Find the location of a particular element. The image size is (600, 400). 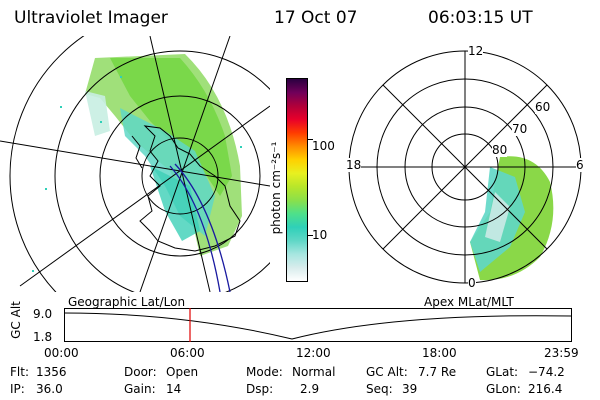

antarctica-coastline is located at coordinates (190, 188).